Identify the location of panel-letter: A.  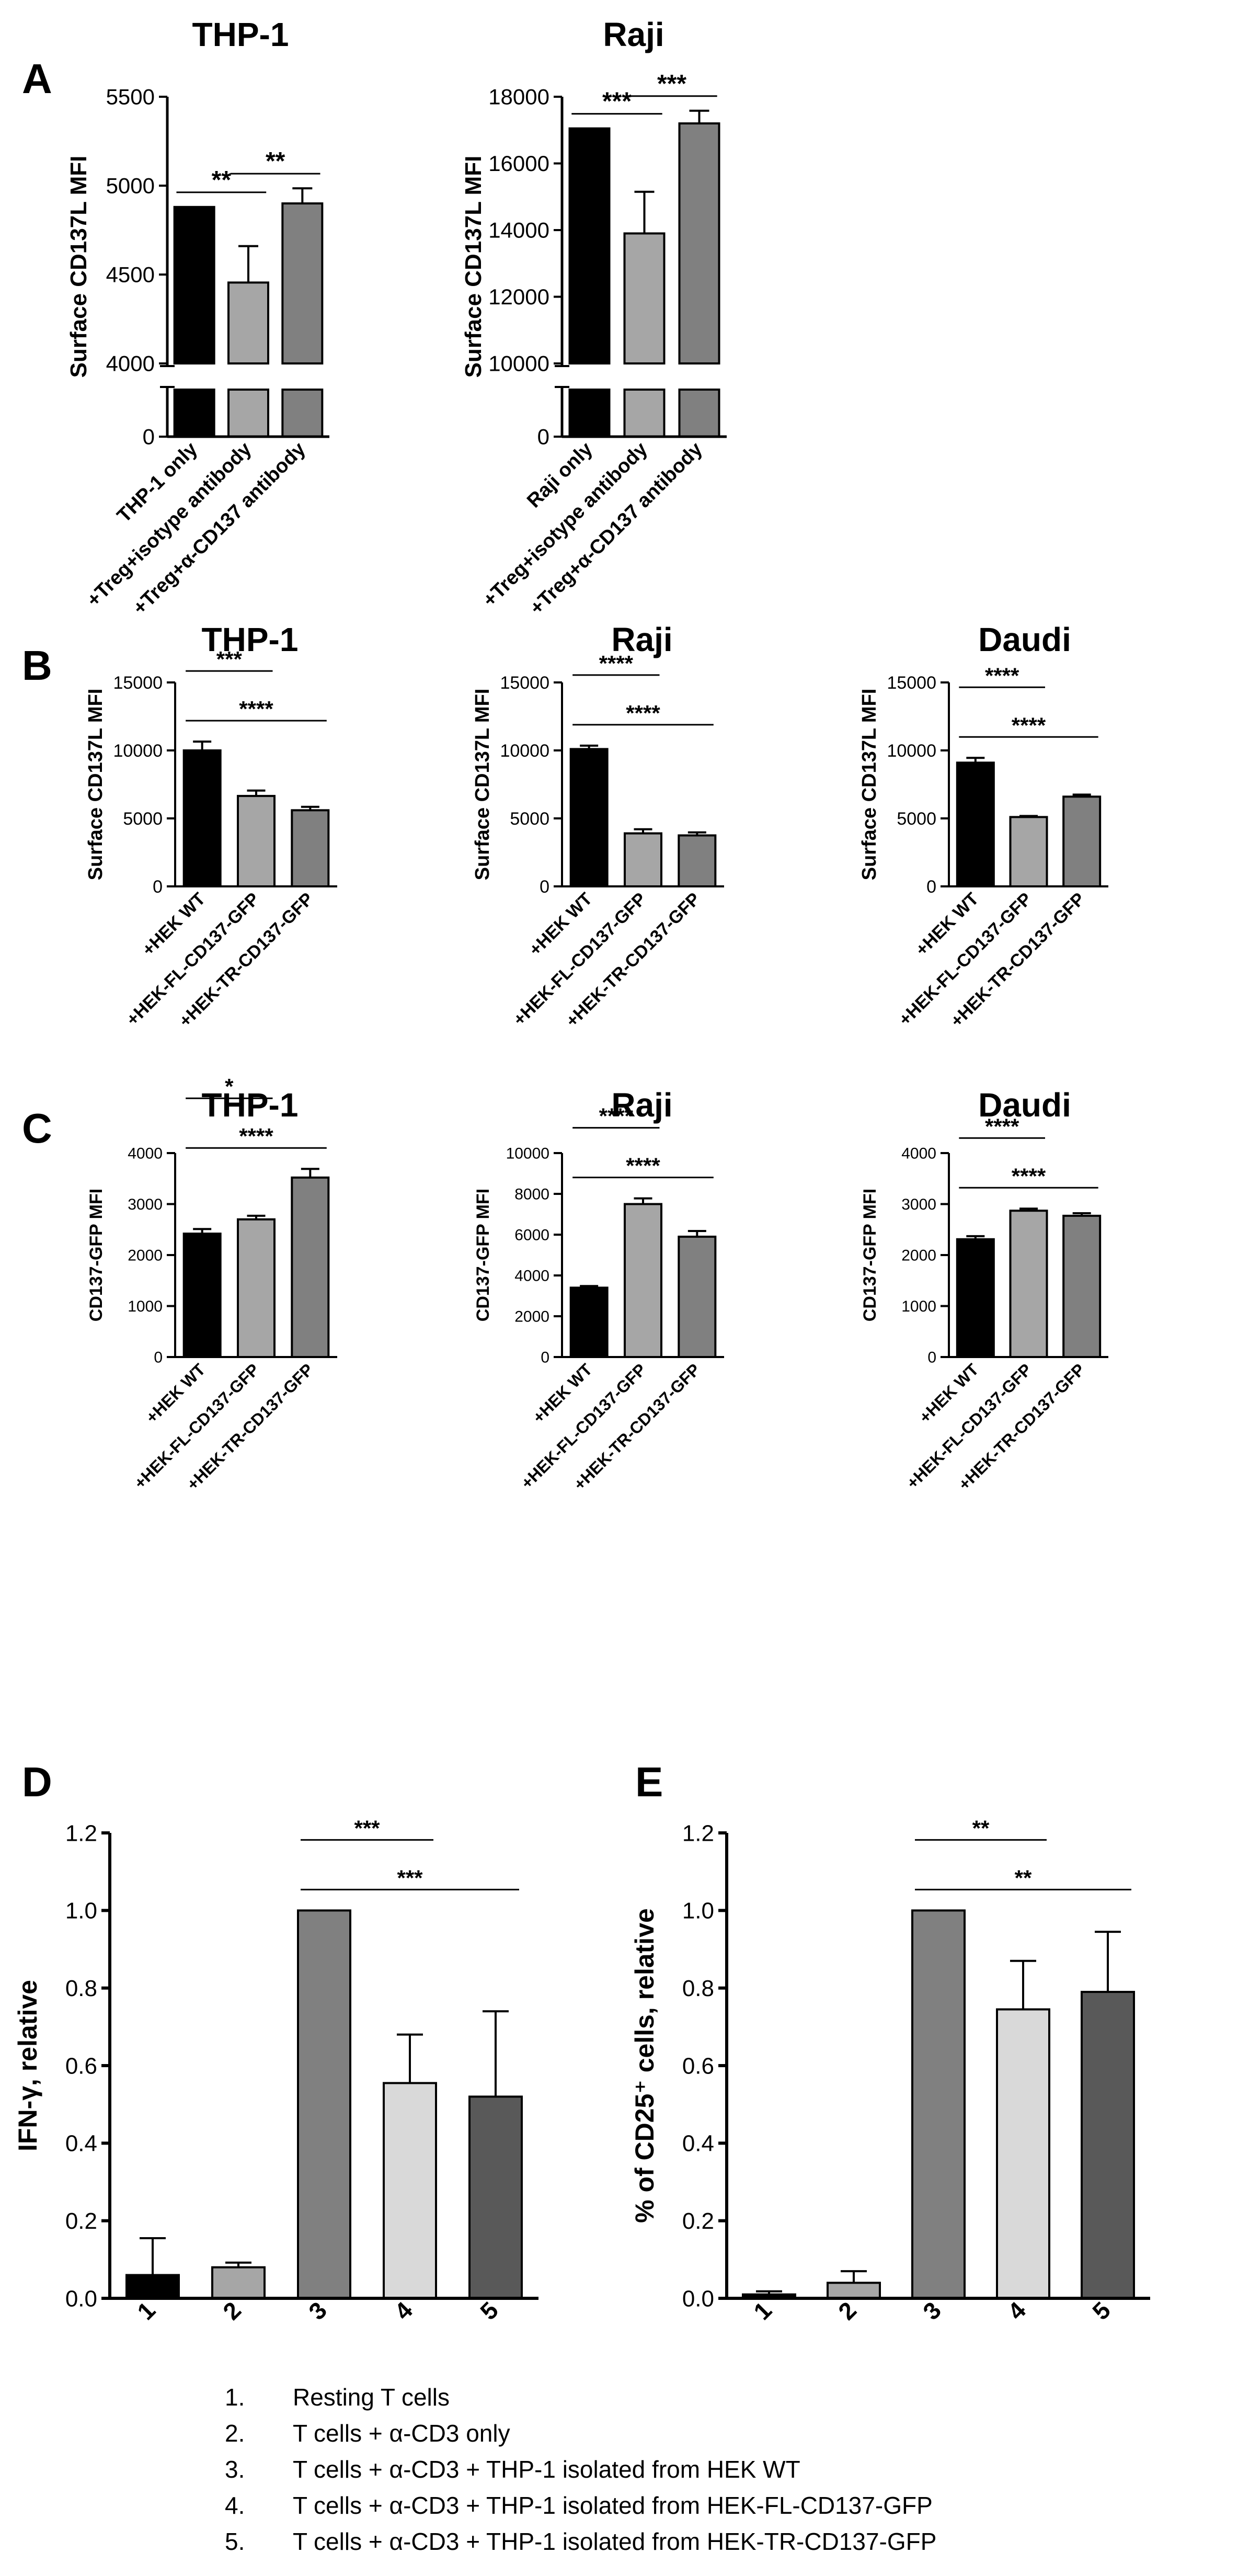
(37, 79).